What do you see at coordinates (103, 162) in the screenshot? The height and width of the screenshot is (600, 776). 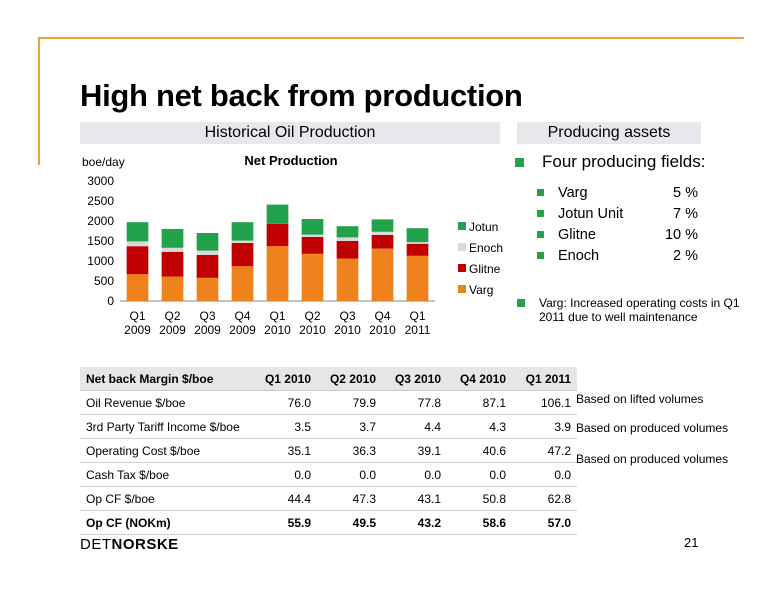 I see `y-axis-label: boe/day` at bounding box center [103, 162].